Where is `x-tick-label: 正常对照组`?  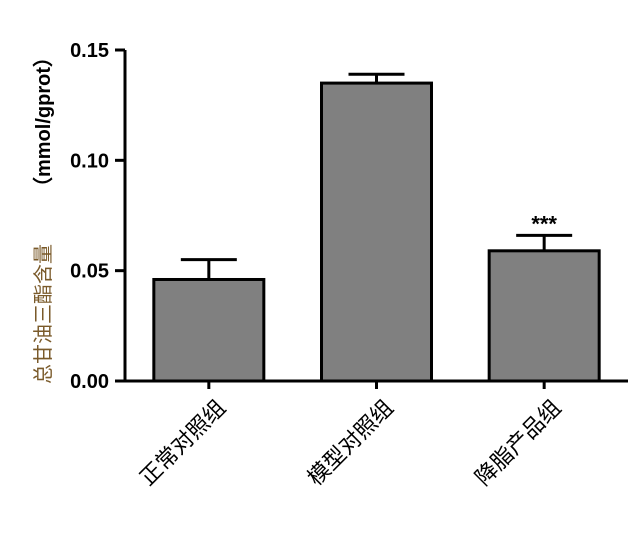
x-tick-label: 正常对照组 is located at coordinates (183, 443).